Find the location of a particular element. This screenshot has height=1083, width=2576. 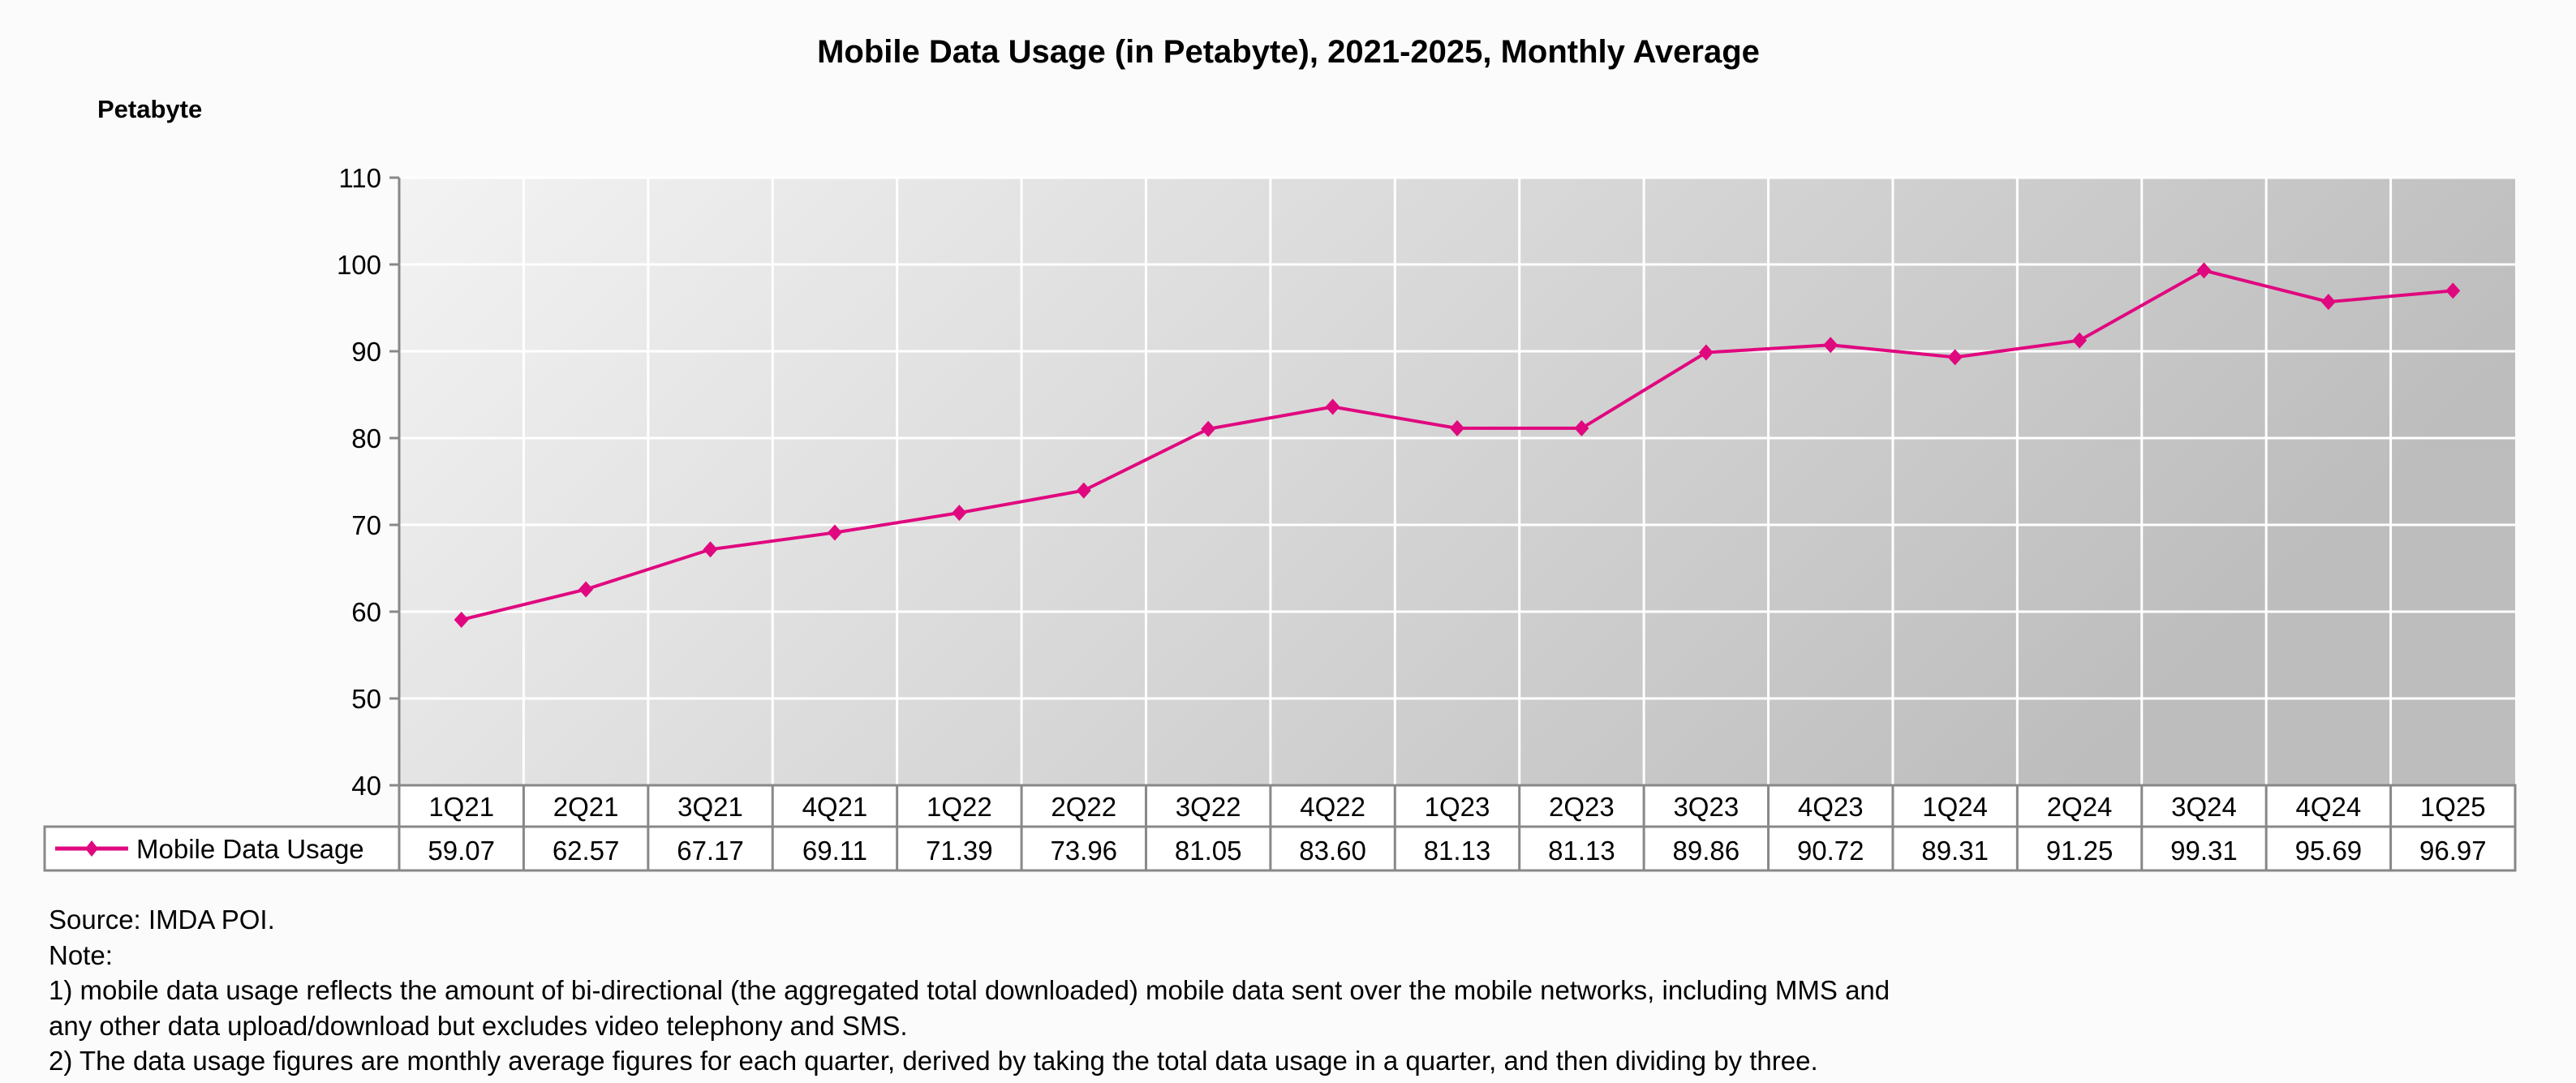

y-tick-label: 100 is located at coordinates (359, 265).